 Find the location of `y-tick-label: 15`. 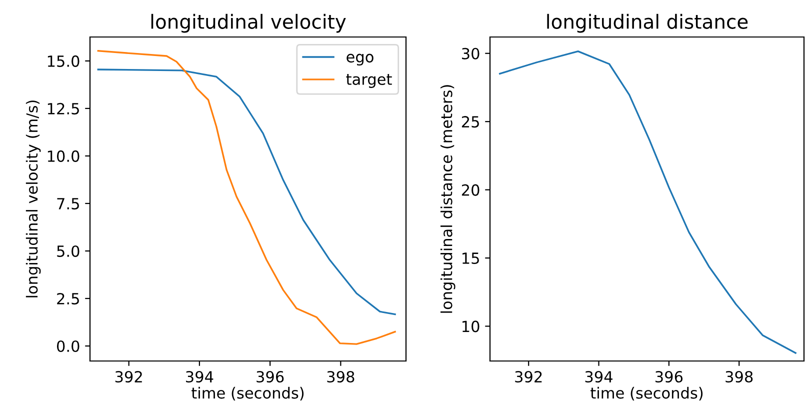

y-tick-label: 15 is located at coordinates (470, 258).